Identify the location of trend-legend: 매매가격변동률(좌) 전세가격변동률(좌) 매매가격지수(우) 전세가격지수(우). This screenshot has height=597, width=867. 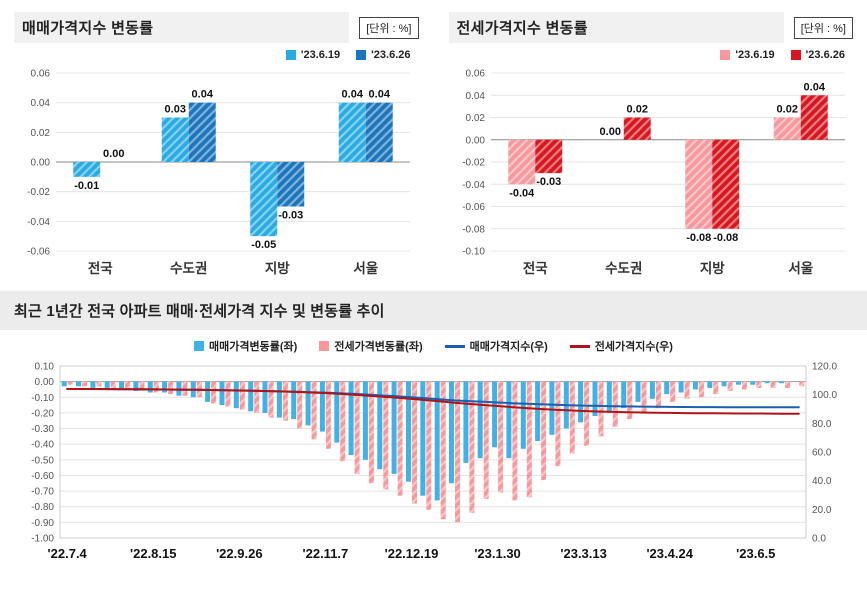
(433, 345).